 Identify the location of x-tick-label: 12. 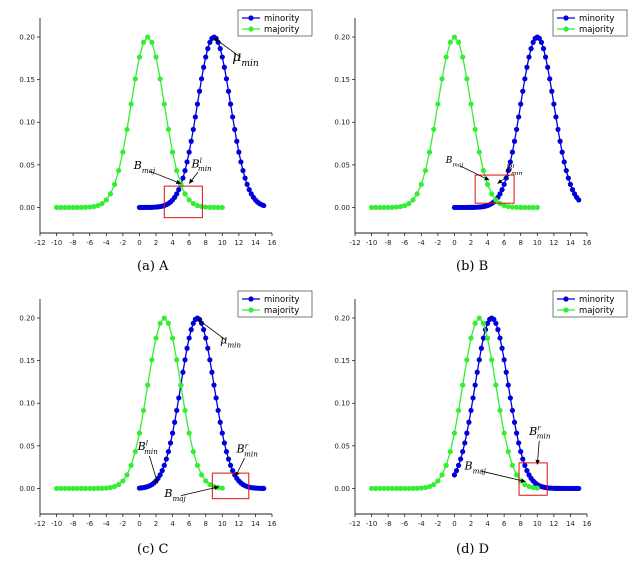
(238, 524).